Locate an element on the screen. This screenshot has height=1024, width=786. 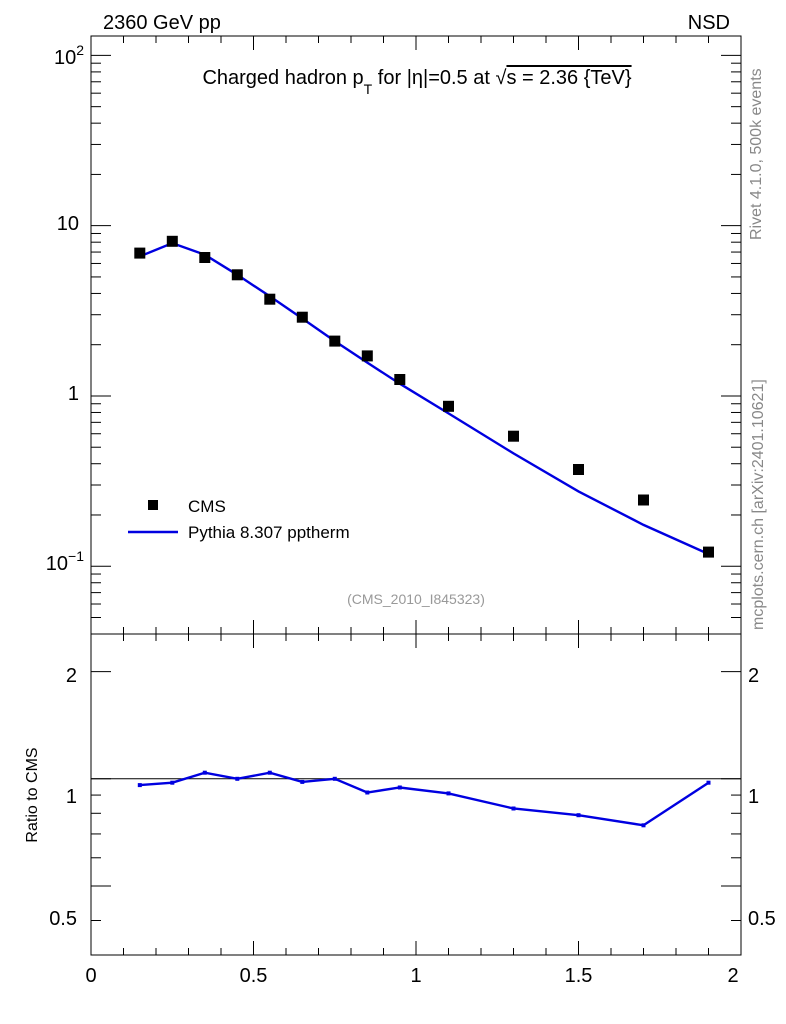
ratio-series-line is located at coordinates (424, 799).